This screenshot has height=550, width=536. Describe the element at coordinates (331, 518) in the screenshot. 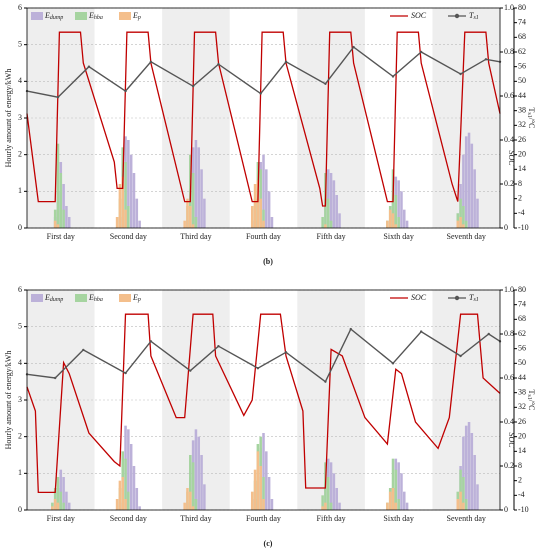

I see `x-tick-label: Fifth day` at that location.